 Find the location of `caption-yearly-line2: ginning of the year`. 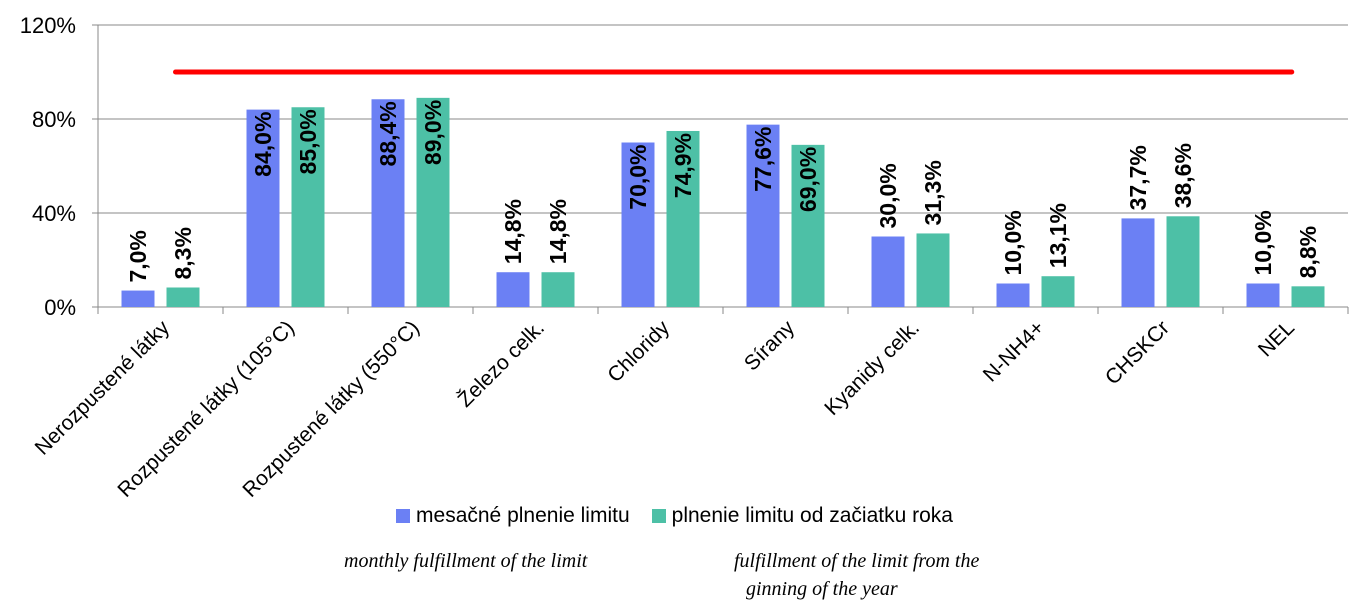

caption-yearly-line2: ginning of the year is located at coordinates (822, 589).